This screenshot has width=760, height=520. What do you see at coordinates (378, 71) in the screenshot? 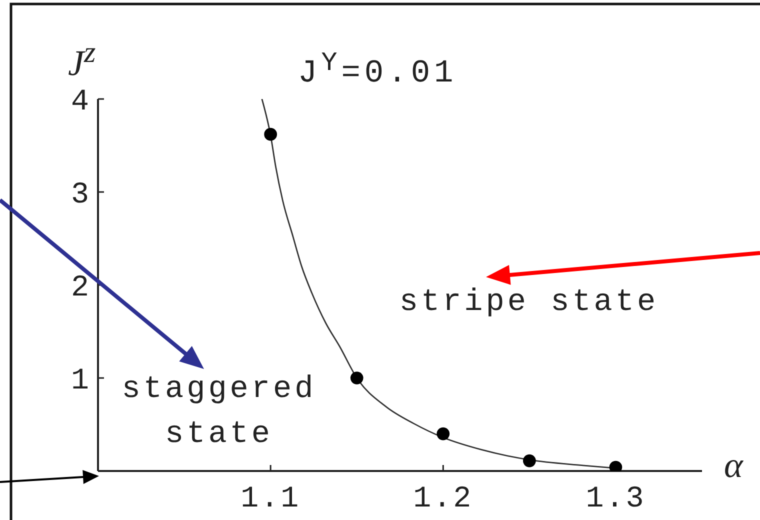
I see `chart-title: J$^{Y}$=0.01` at bounding box center [378, 71].